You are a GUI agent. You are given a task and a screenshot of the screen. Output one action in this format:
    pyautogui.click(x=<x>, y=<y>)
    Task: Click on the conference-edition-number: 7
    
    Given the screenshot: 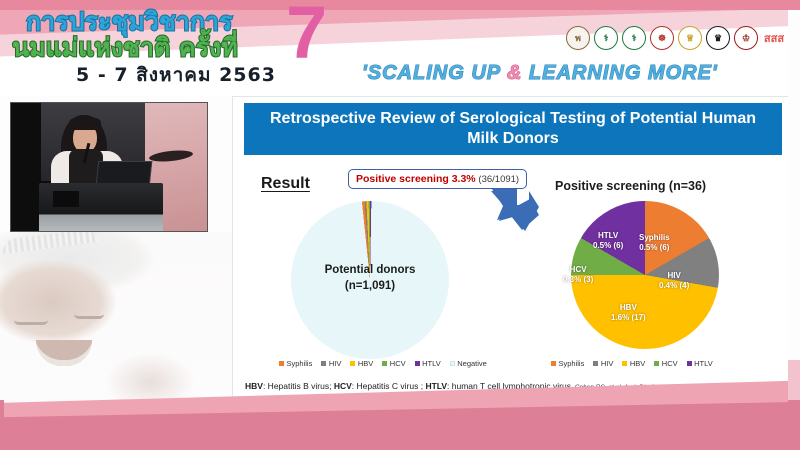 What is the action you would take?
    pyautogui.click(x=307, y=37)
    